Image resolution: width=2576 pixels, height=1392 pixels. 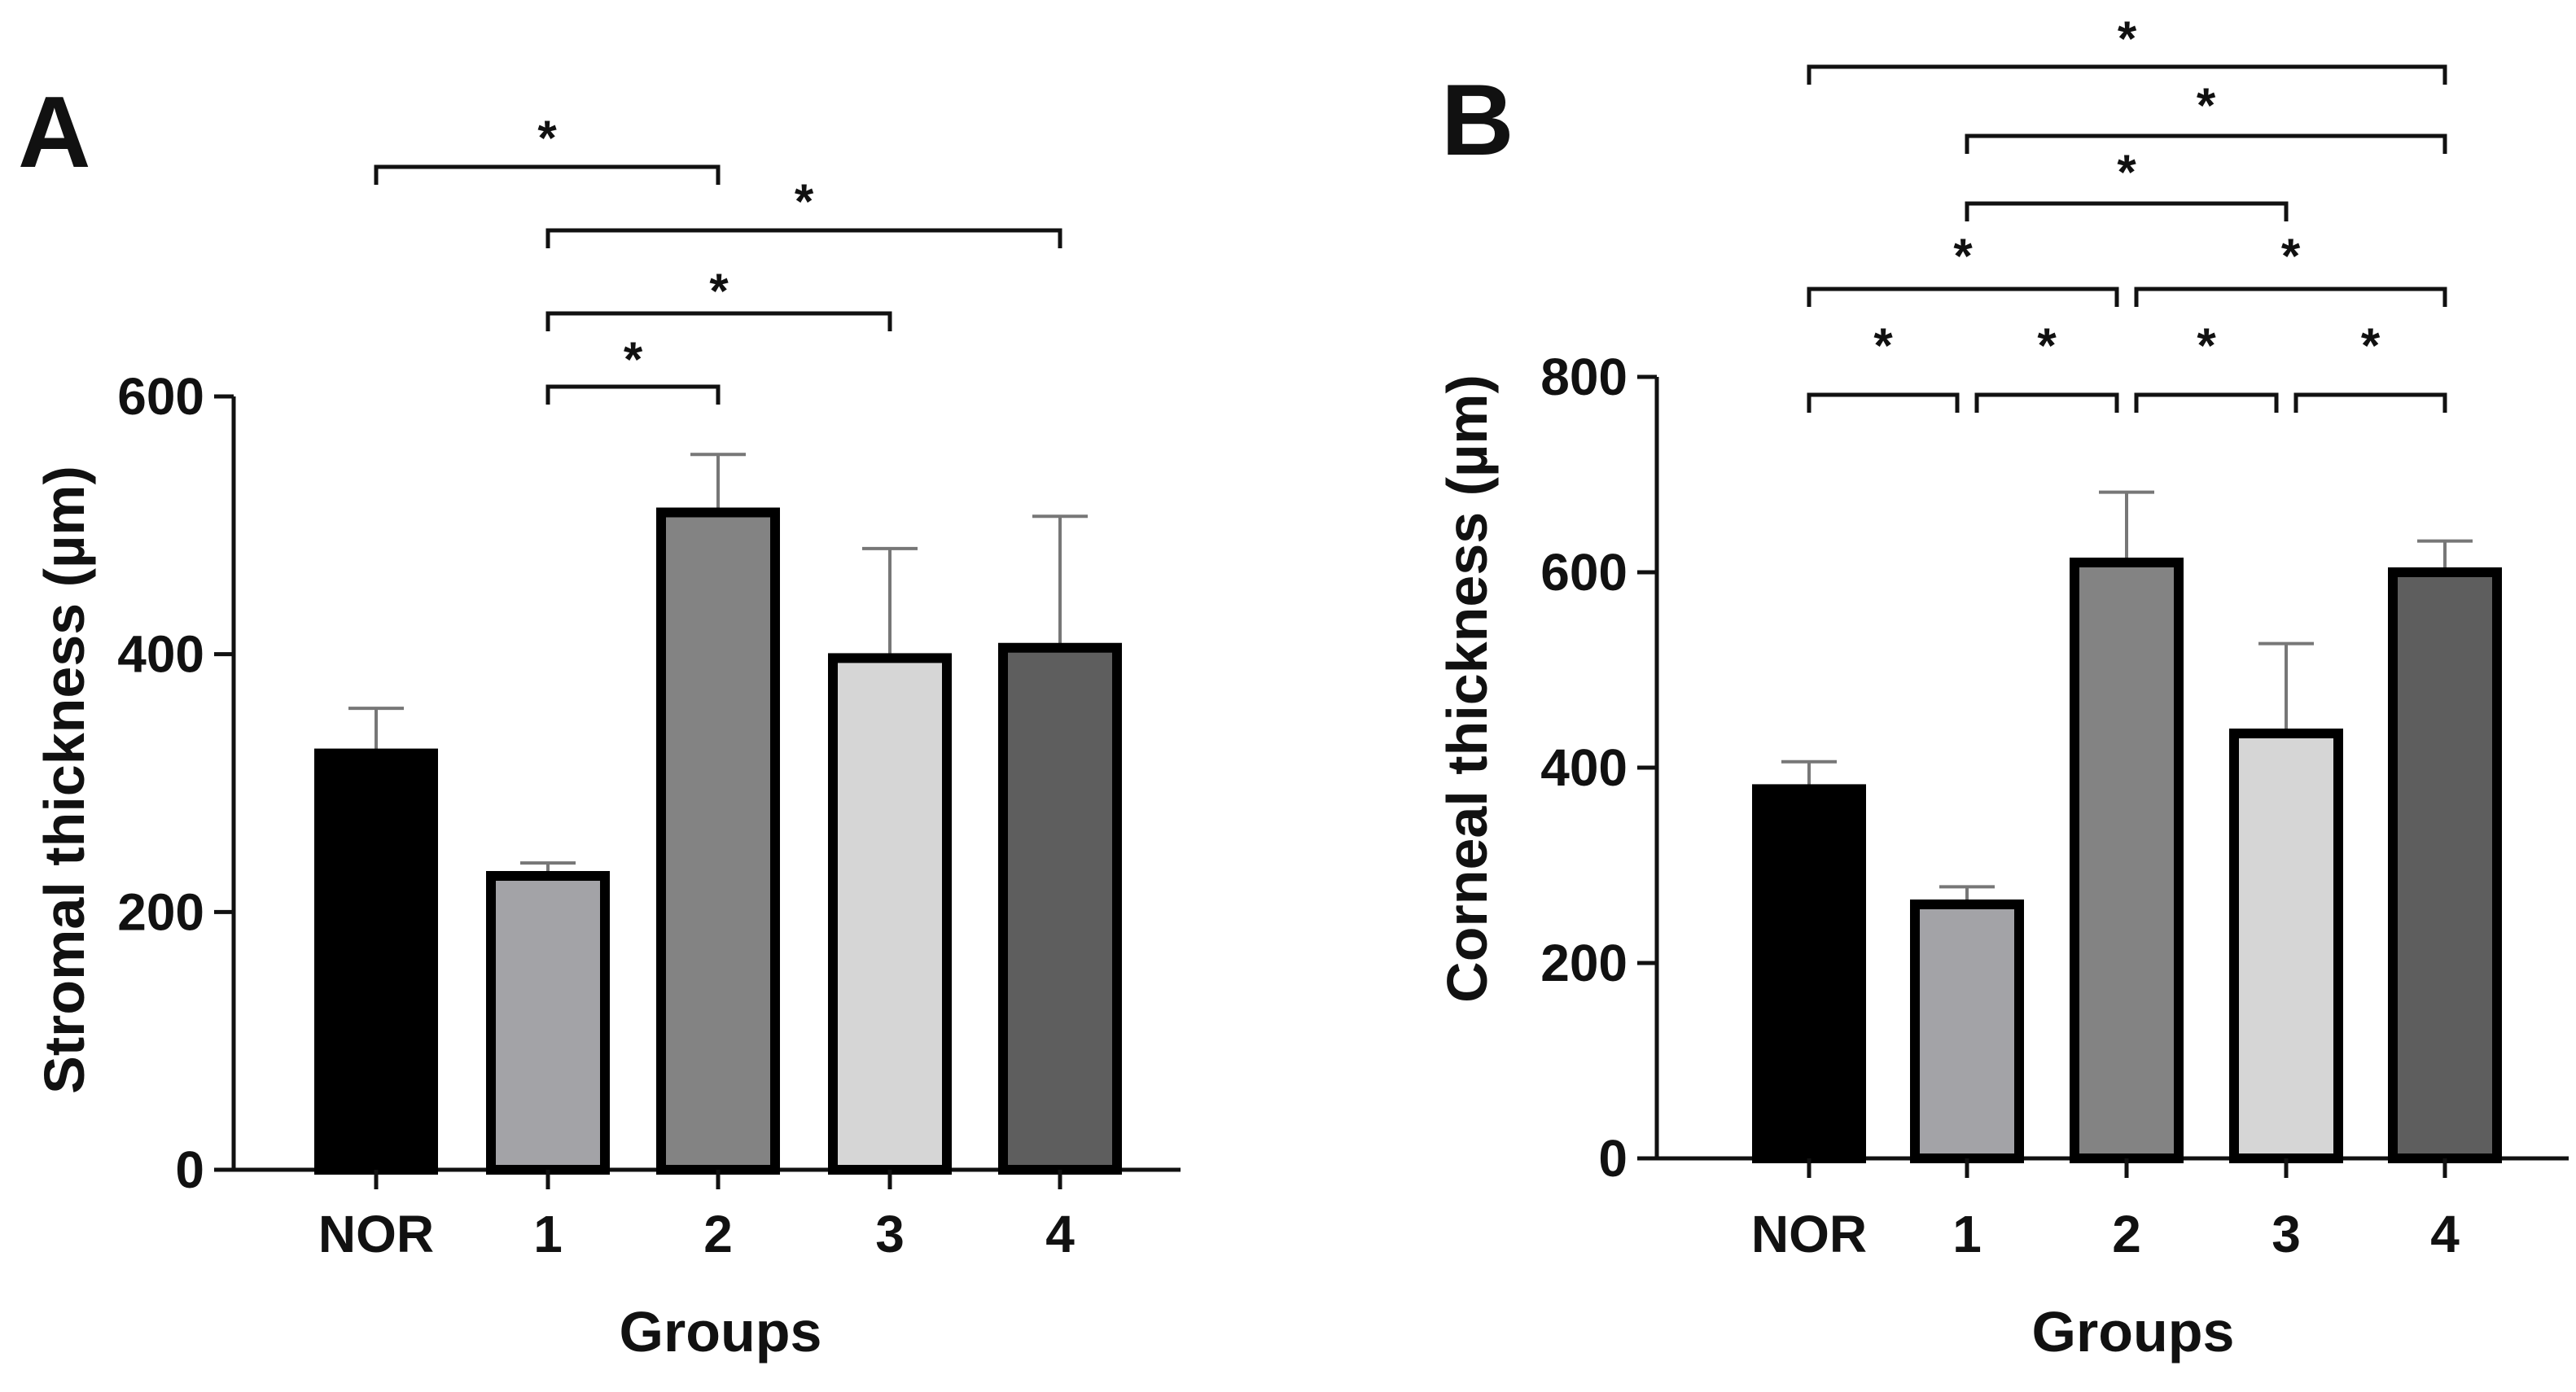 I want to click on panel-b-x-tick-label: 2, so click(x=2126, y=1234).